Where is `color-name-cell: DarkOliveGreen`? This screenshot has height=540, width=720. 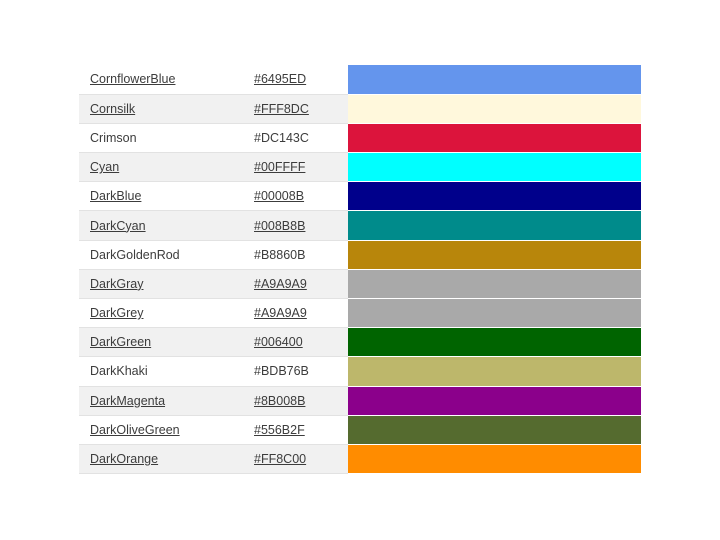 color-name-cell: DarkOliveGreen is located at coordinates (166, 430).